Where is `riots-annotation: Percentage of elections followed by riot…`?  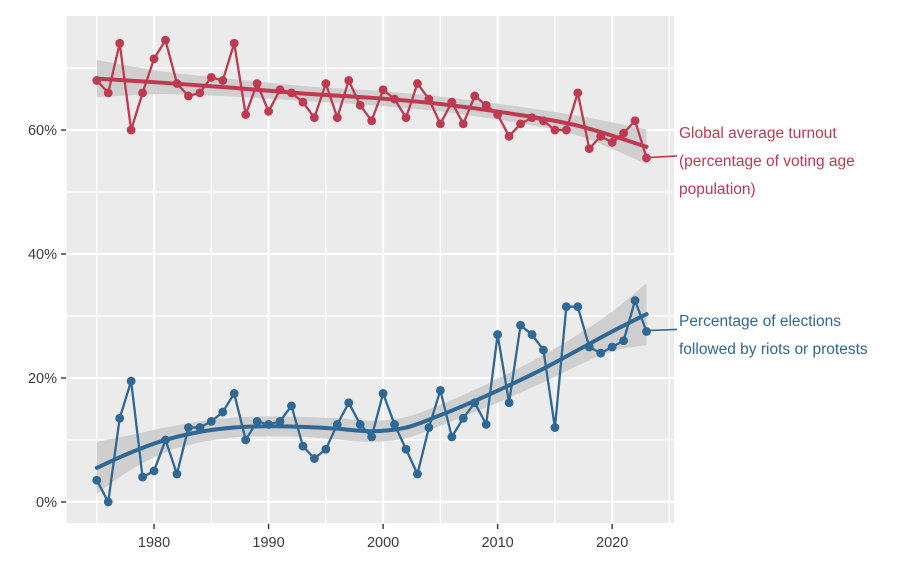
riots-annotation: Percentage of elections followed by riot… is located at coordinates (773, 336).